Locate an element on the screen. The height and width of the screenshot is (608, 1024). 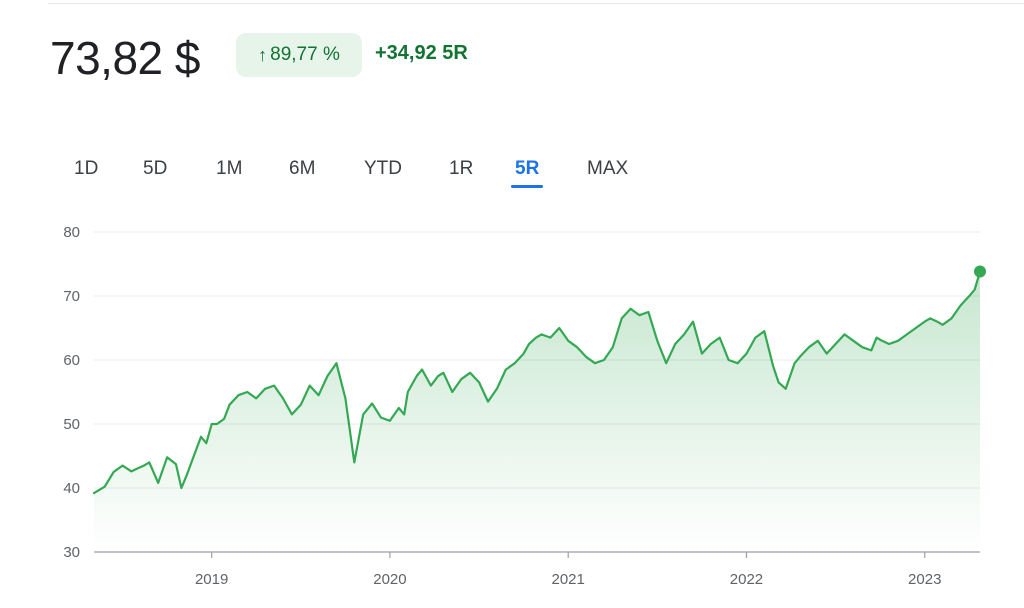
change-percent-badge: ↑ 89,77 % is located at coordinates (299, 55).